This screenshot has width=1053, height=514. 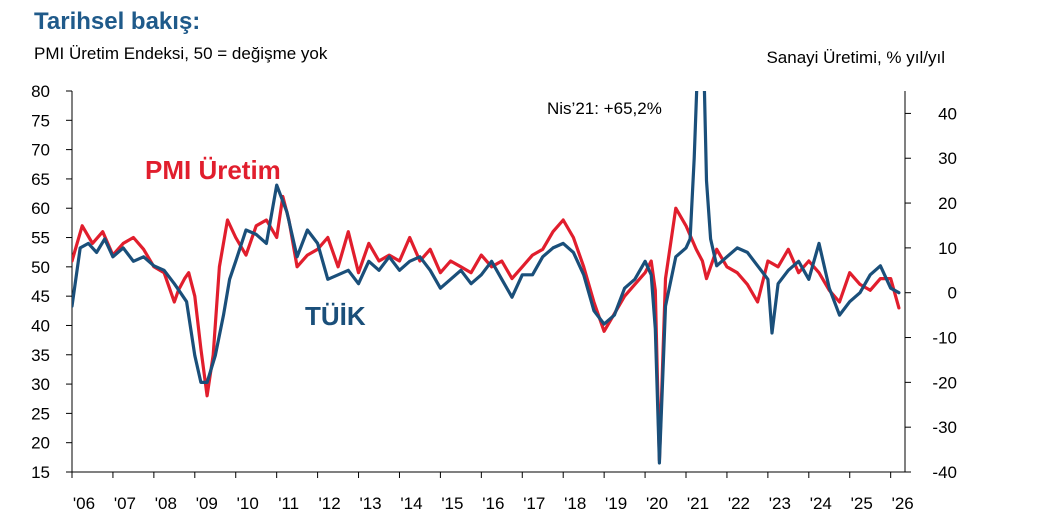 I want to click on right-tick-label: -40, so click(x=944, y=472).